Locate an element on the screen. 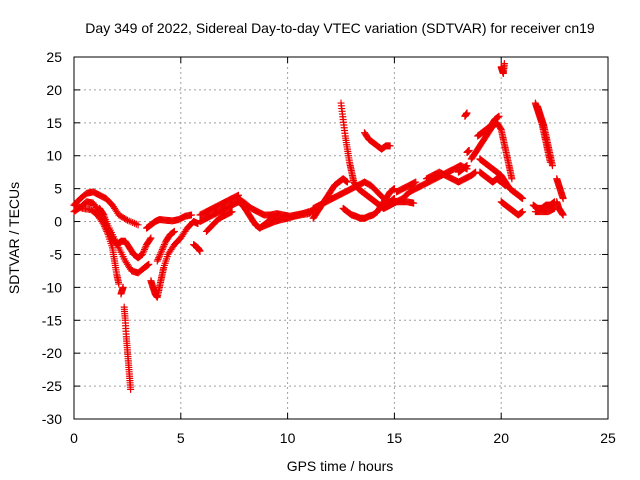 The width and height of the screenshot is (640, 480). y-tick-label: -25 is located at coordinates (52, 386).